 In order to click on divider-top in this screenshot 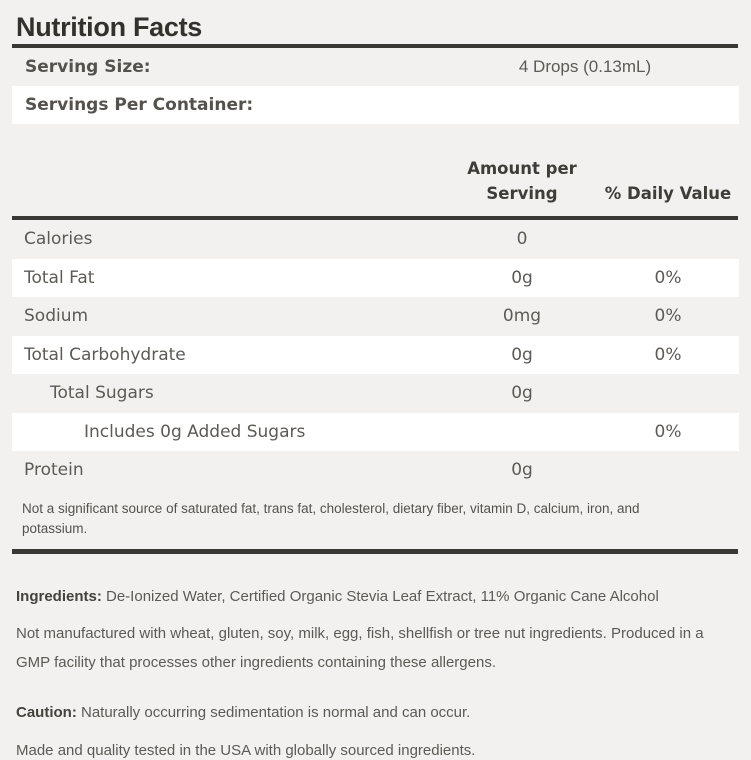, I will do `click(375, 46)`.